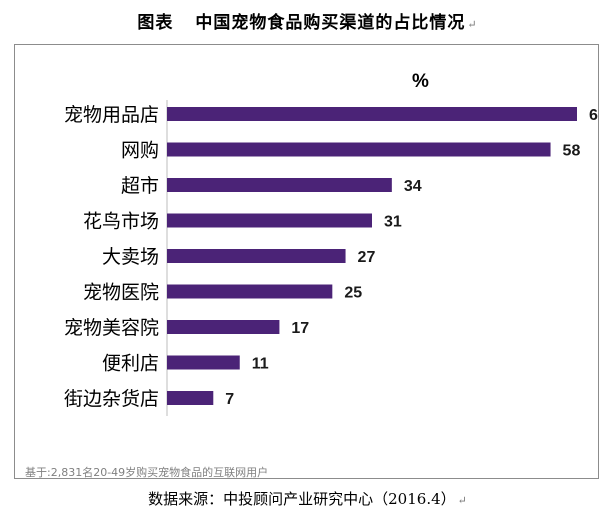  I want to click on category-label: 花鸟市场, so click(121, 222).